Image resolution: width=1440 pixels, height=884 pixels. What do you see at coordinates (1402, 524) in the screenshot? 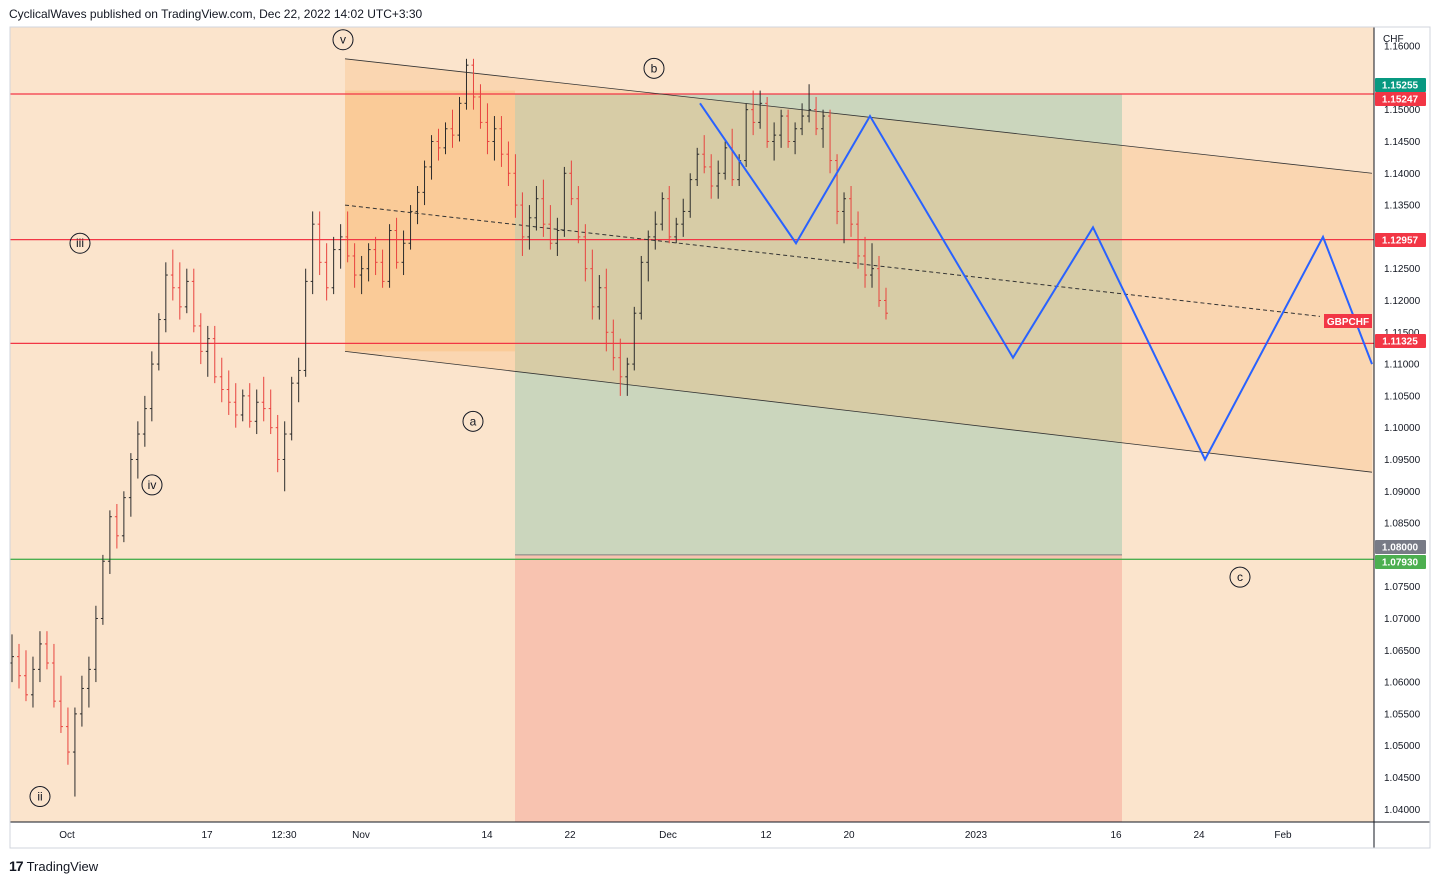
I see `y-tick-label: 1.08500` at bounding box center [1402, 524].